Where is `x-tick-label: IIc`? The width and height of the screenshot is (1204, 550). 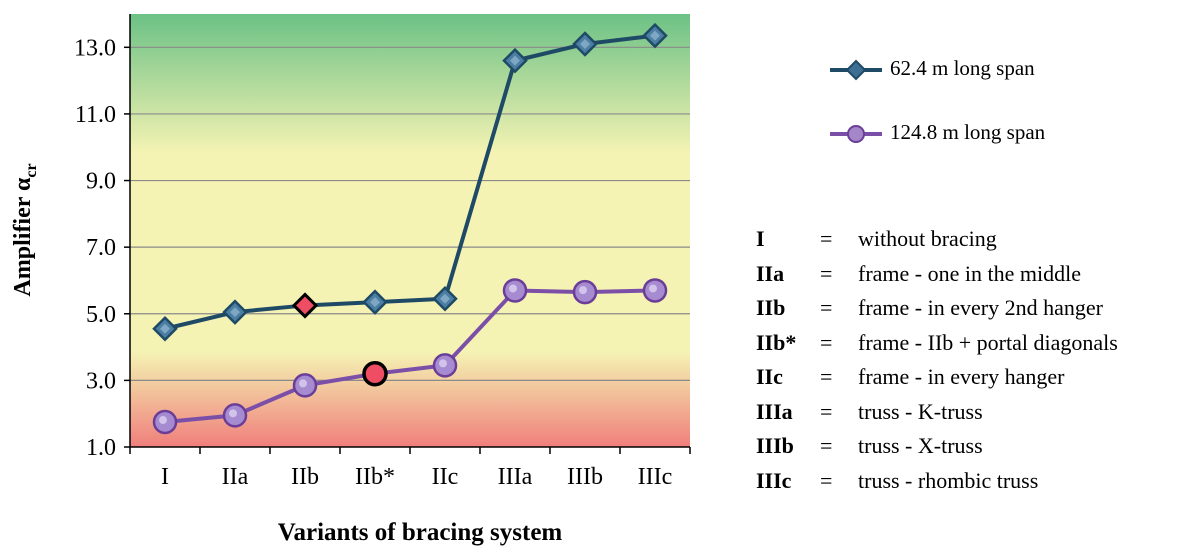 x-tick-label: IIc is located at coordinates (445, 477).